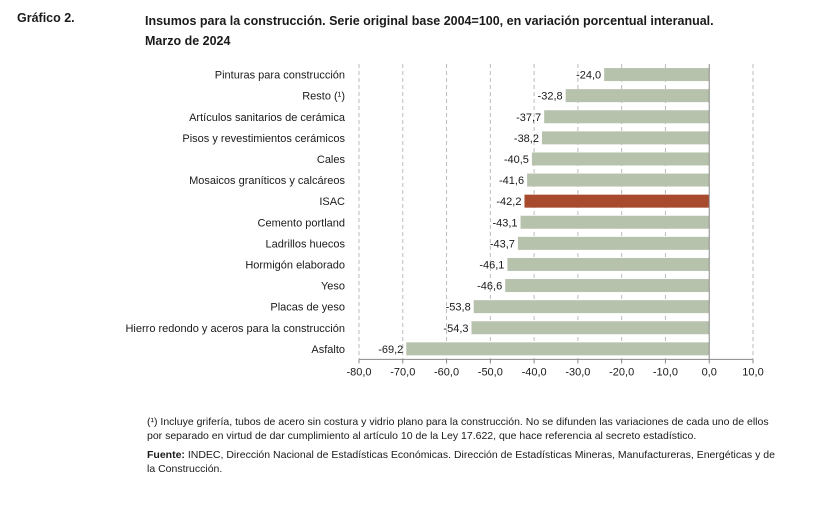 This screenshot has width=814, height=522. What do you see at coordinates (511, 181) in the screenshot?
I see `data-label: -41,6` at bounding box center [511, 181].